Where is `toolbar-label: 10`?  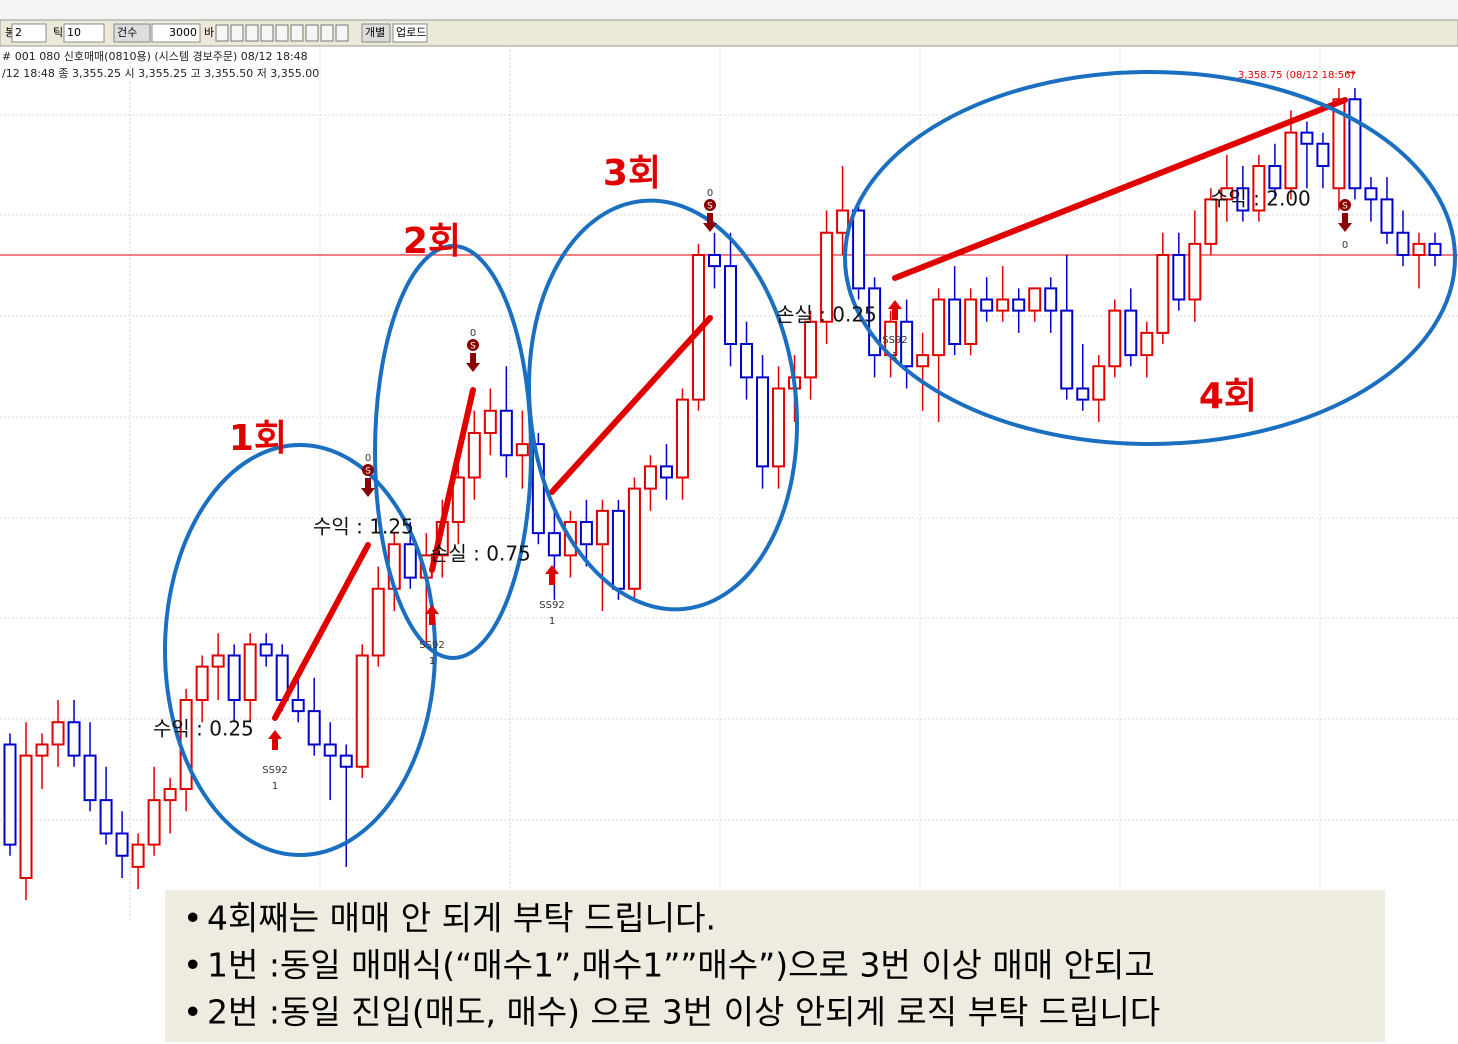 toolbar-label: 10 is located at coordinates (74, 32).